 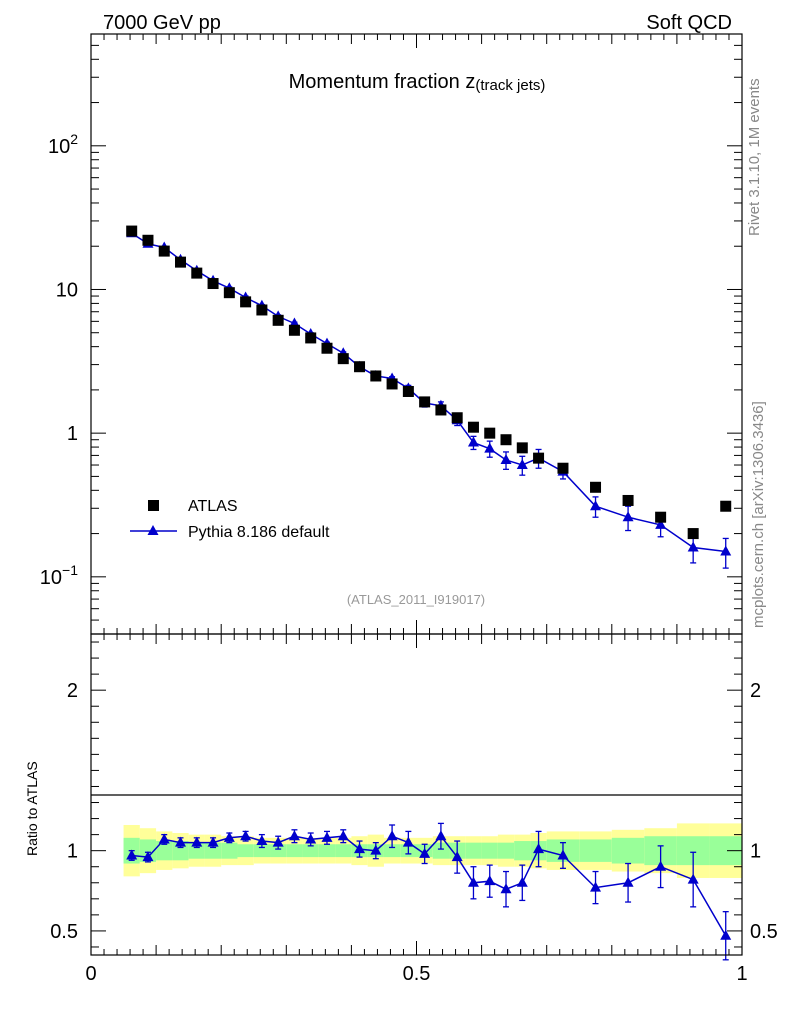 I want to click on main-title: Momentum fraction z(track jets), so click(x=417, y=82).